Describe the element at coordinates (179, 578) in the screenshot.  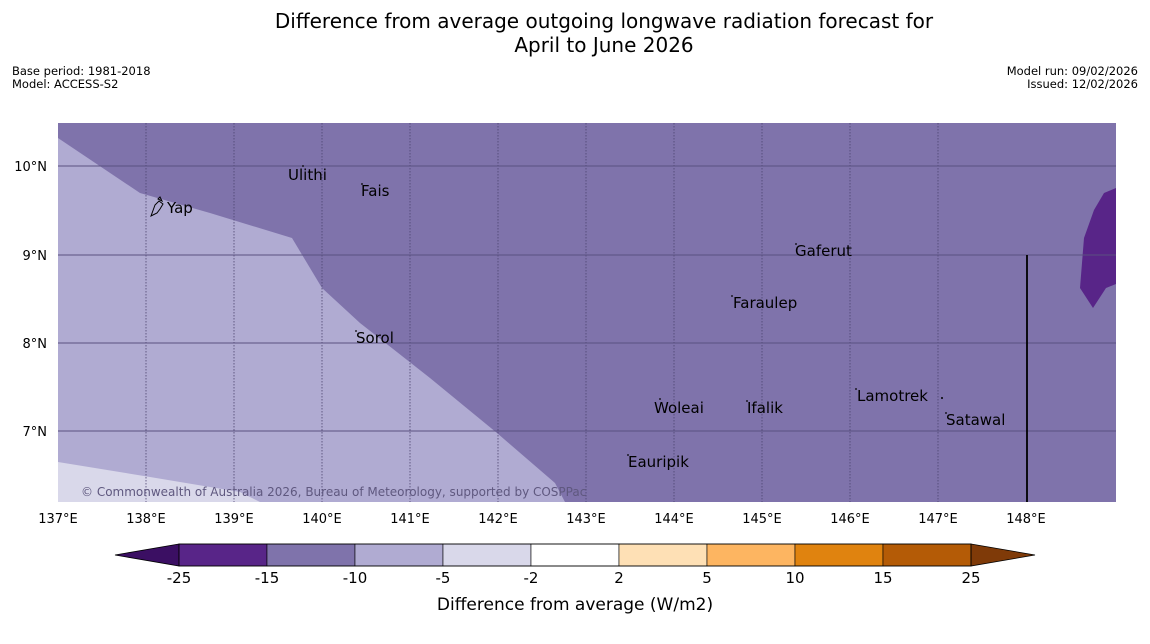
I see `colorbar-tick-minus-25: -25` at that location.